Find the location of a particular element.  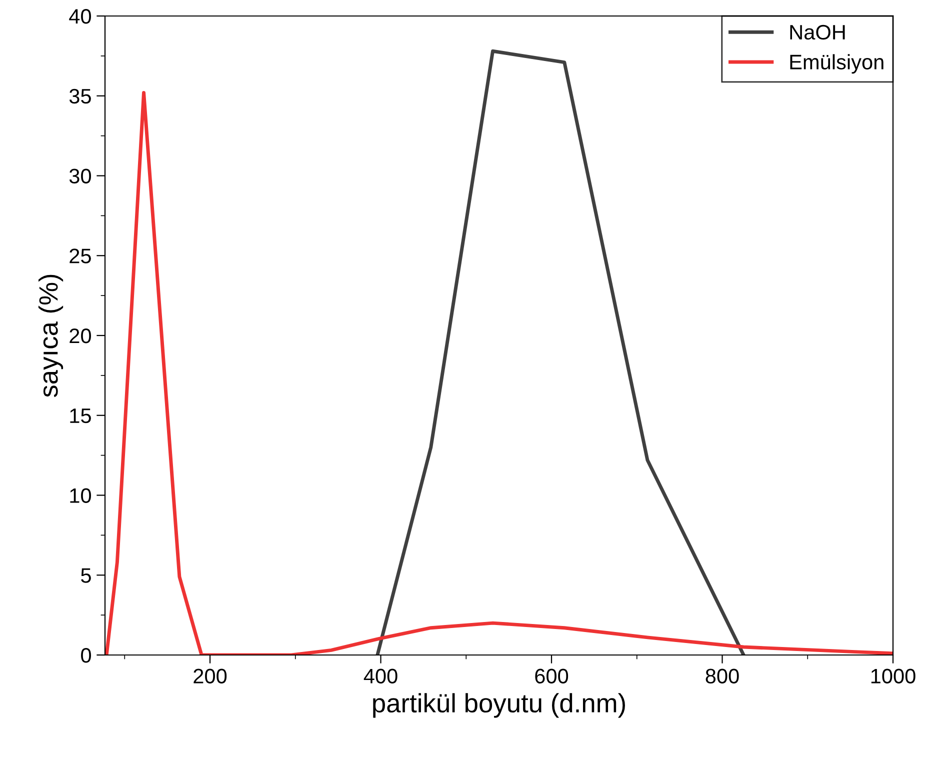

y-tick-label: 5 is located at coordinates (86, 575).